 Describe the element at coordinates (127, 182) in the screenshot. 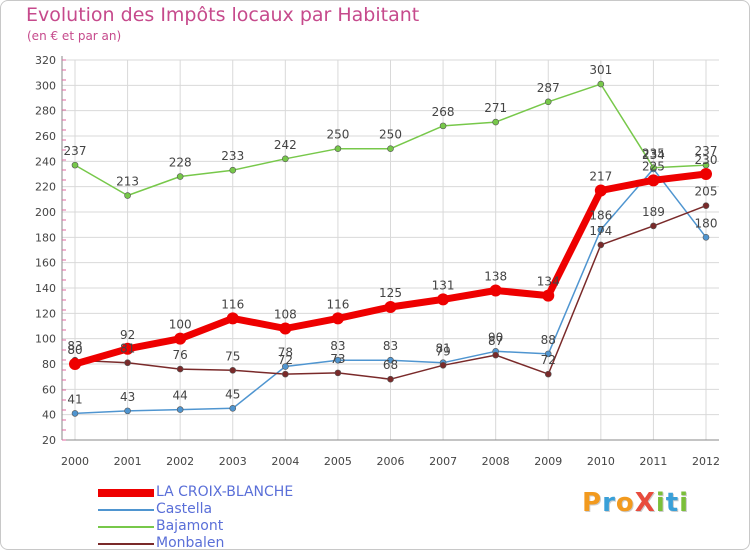

I see `data-label: 213` at that location.